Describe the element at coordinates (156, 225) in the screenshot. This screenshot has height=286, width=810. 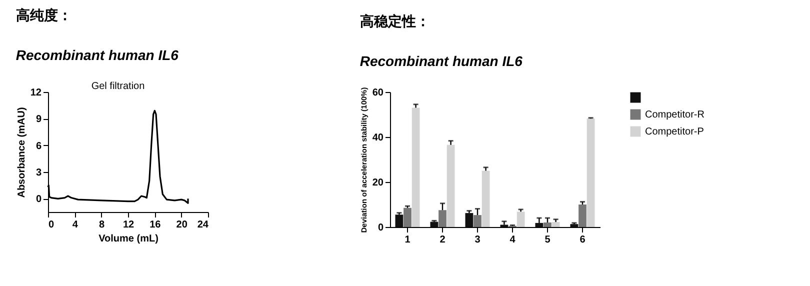
I see `x-tick-label: 16` at that location.